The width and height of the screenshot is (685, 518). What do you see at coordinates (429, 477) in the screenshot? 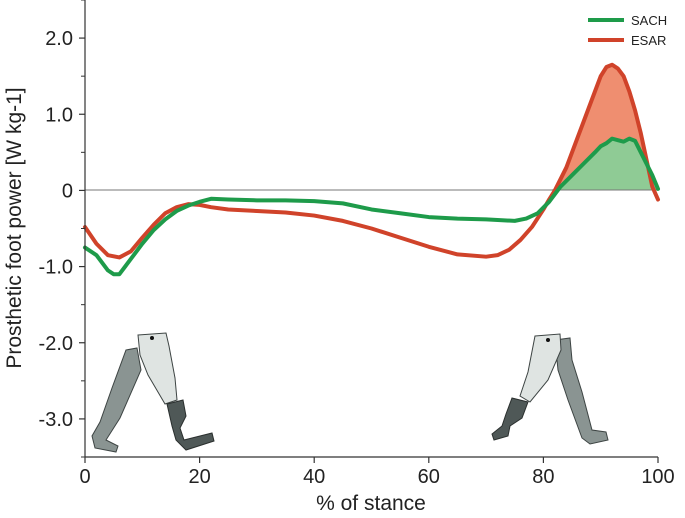
I see `x-tick-label: 60` at bounding box center [429, 477].